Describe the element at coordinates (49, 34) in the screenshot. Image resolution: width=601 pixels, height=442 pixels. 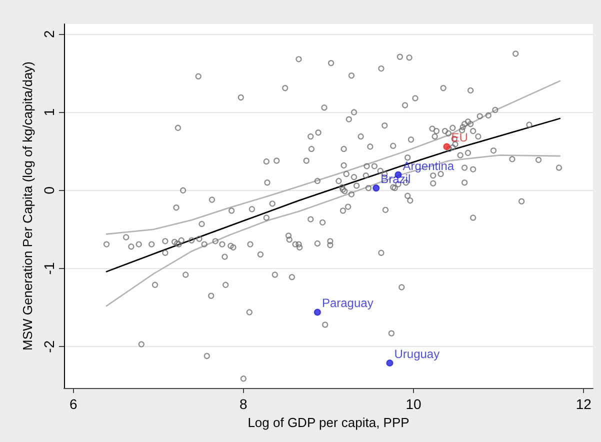
I see `y-tick-label: 2` at that location.